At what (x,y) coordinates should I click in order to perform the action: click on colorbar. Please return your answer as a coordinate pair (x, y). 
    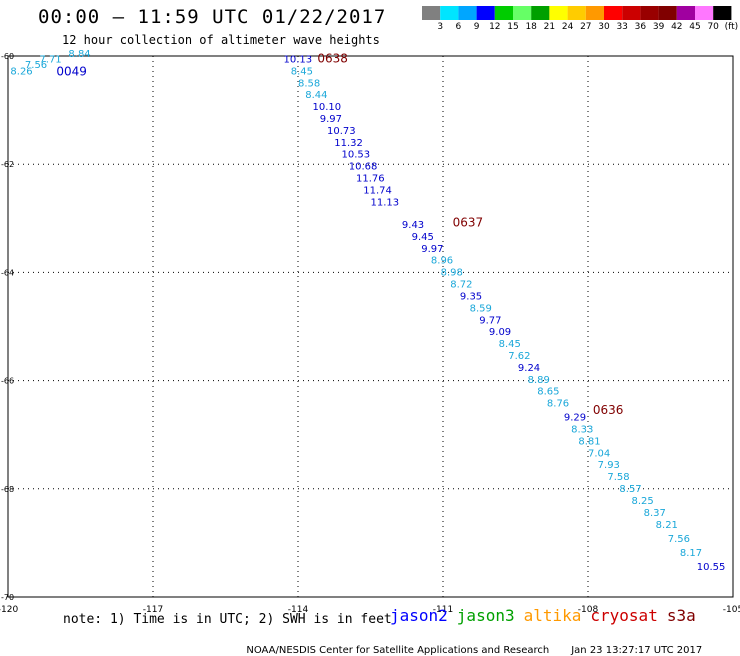
    Looking at the image, I should click on (577, 13).